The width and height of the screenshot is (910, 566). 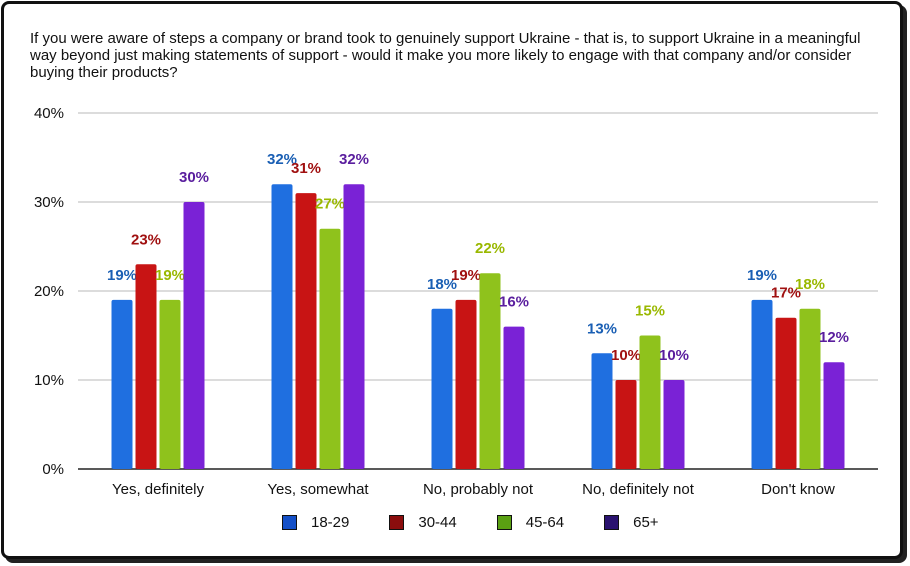 I want to click on x-category-label: Yes, somewhat, so click(x=318, y=489).